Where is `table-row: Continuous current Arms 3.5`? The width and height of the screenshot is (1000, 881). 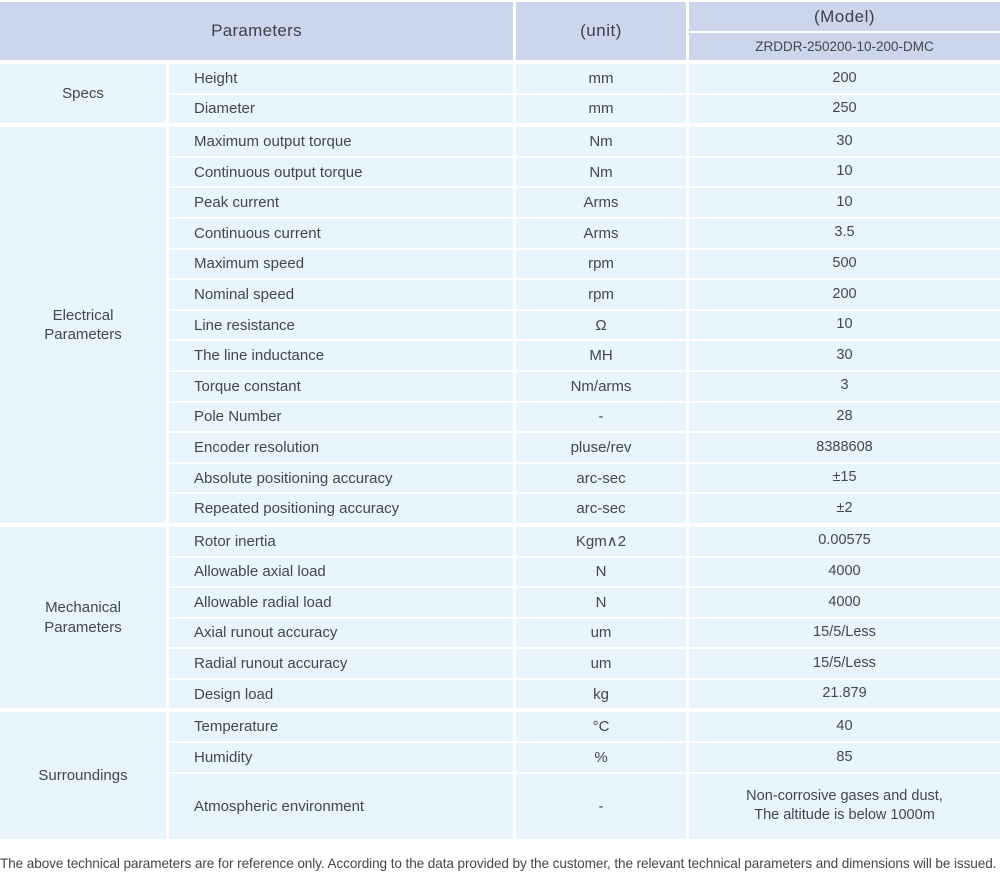 table-row: Continuous current Arms 3.5 is located at coordinates (584, 233).